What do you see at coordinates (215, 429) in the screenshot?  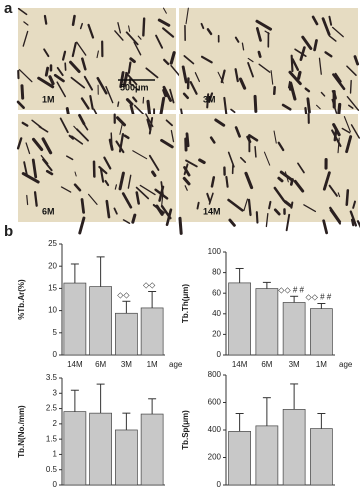 I see `y-tick-label: 400` at bounding box center [215, 429].